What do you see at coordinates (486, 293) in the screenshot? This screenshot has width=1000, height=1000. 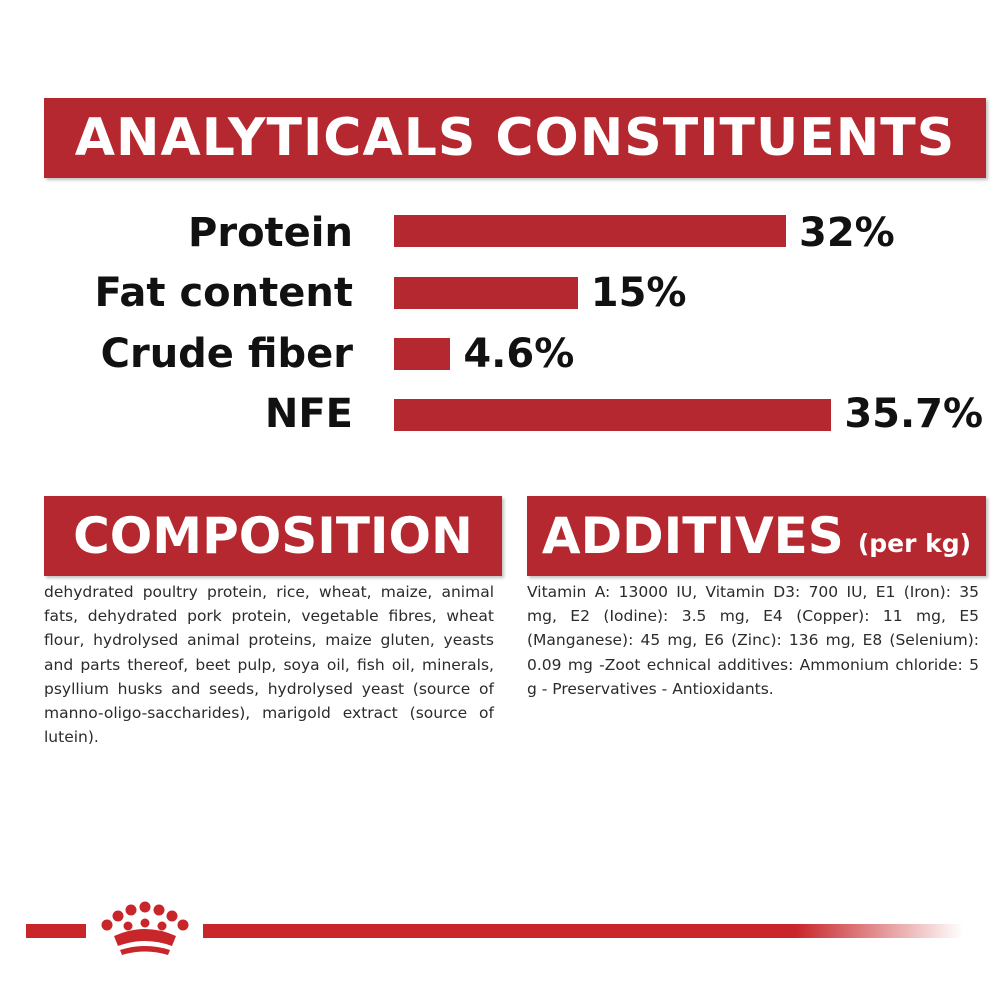 I see `bar-fat` at bounding box center [486, 293].